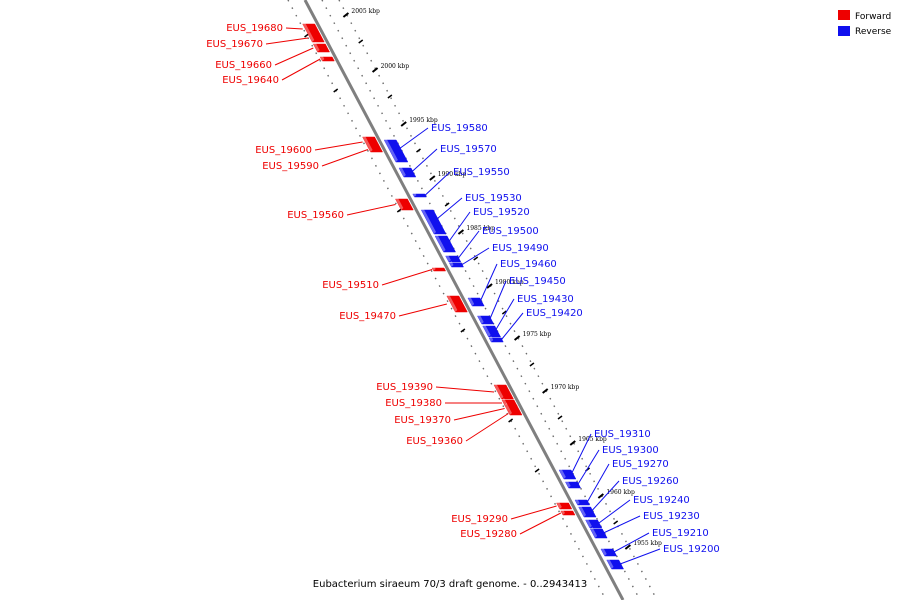  I want to click on gene-eus-19510: EUS_19510, so click(384, 278).